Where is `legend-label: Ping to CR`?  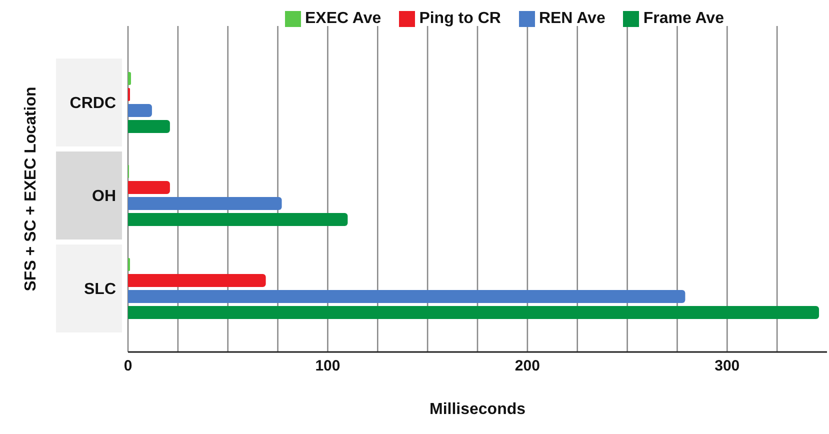 legend-label: Ping to CR is located at coordinates (460, 18).